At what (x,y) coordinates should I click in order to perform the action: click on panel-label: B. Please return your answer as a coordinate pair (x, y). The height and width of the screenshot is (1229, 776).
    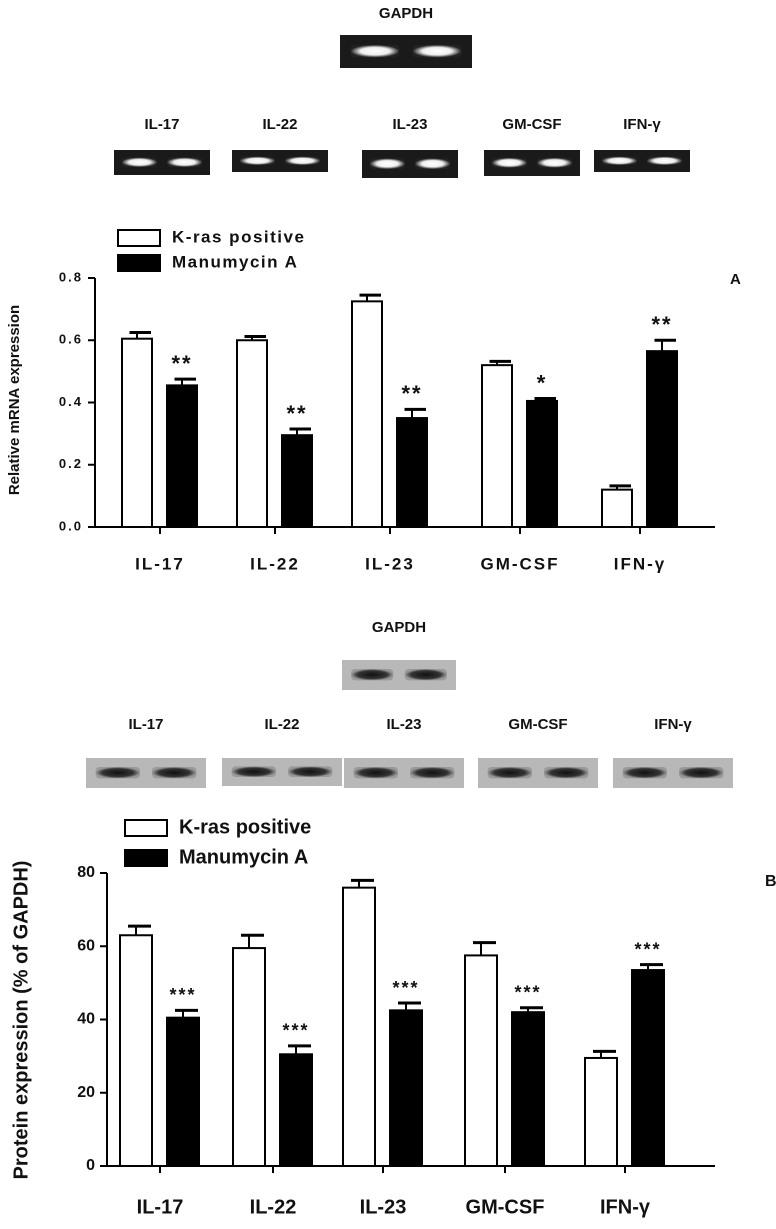
    Looking at the image, I should click on (770, 881).